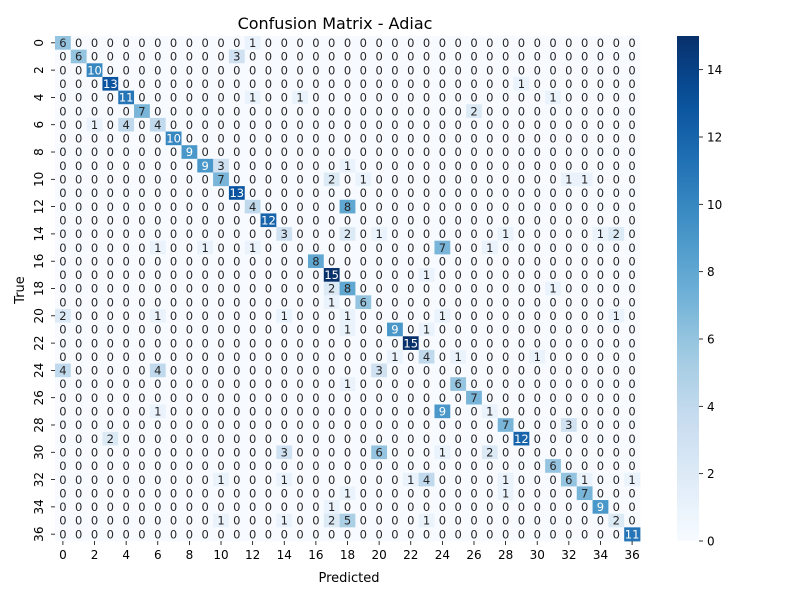 Image resolution: width=800 pixels, height=600 pixels. I want to click on heatmap-cell-label: 7, so click(584, 493).